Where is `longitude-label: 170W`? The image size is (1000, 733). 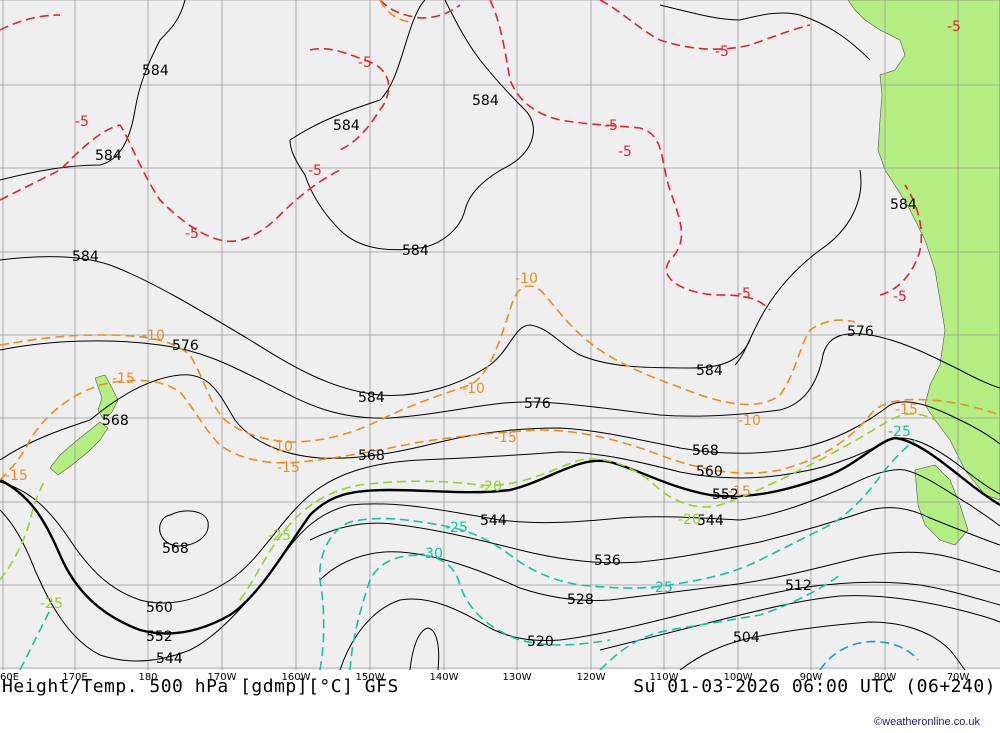
longitude-label: 170W is located at coordinates (222, 677).